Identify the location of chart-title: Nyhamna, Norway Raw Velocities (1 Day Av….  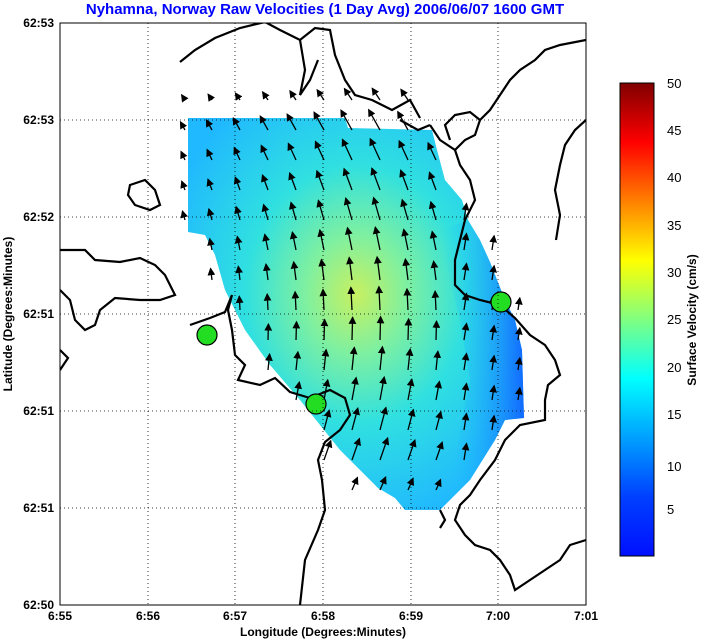
(325, 9).